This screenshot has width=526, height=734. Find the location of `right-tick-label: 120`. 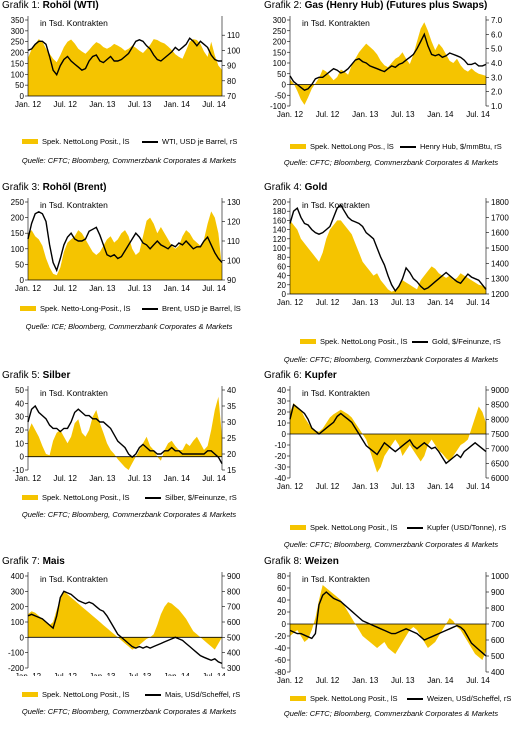

right-tick-label: 120 is located at coordinates (234, 222).